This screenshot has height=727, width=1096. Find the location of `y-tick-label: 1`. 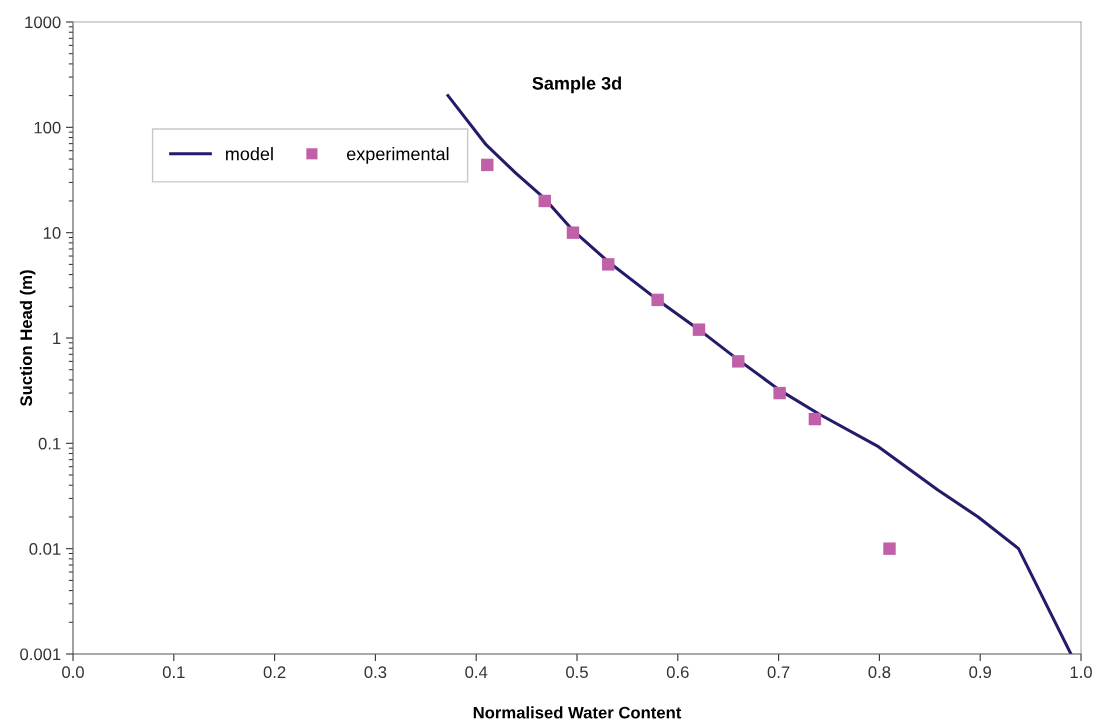

y-tick-label: 1 is located at coordinates (57, 338).